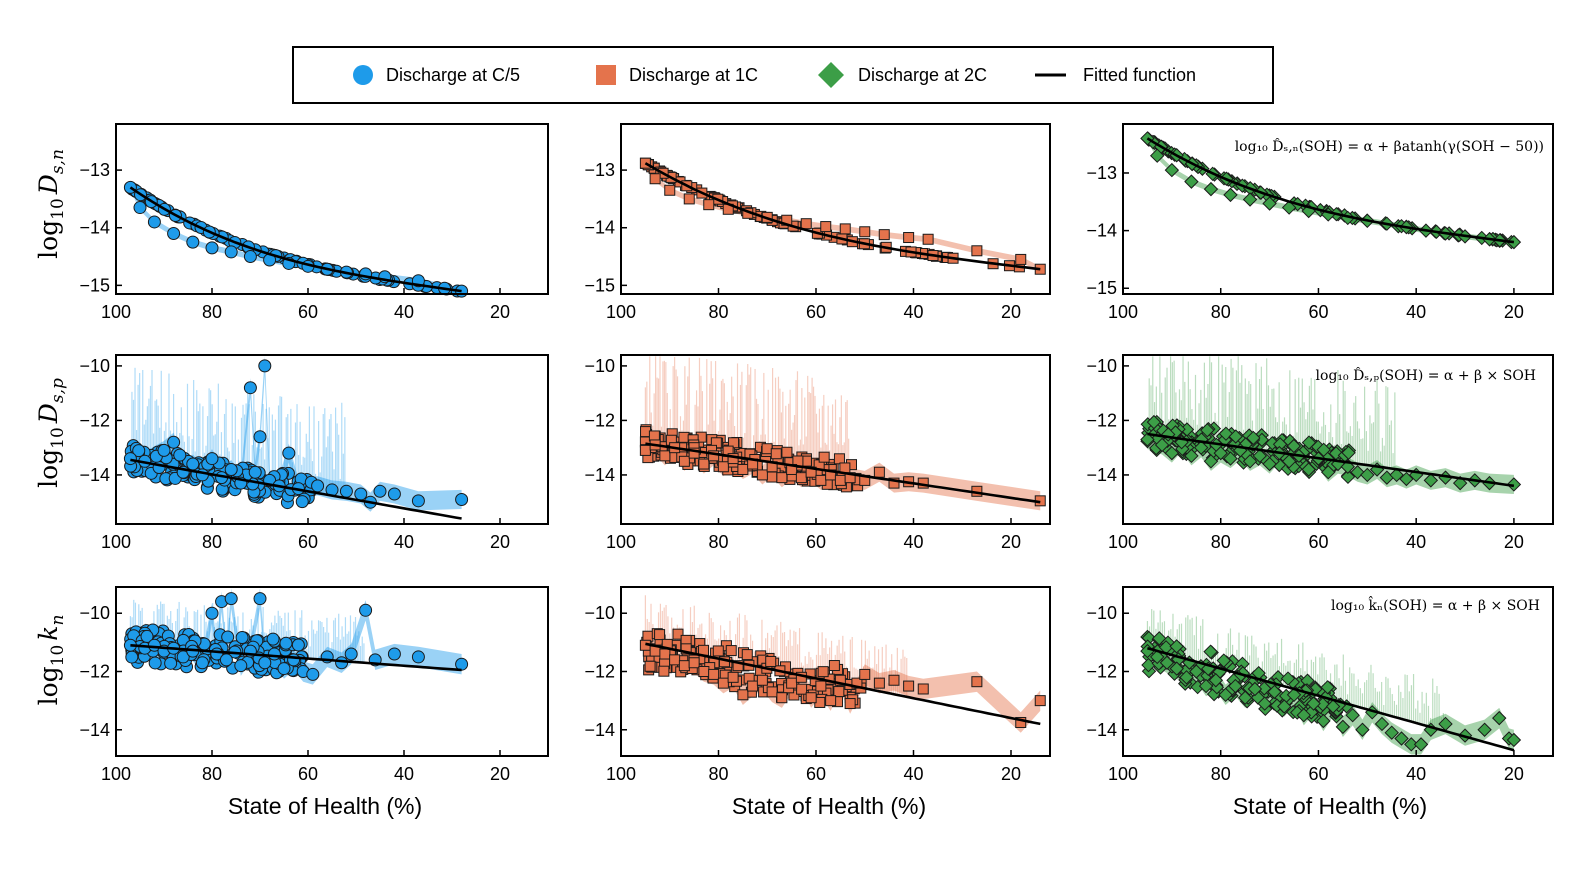 Image resolution: width=1578 pixels, height=888 pixels. I want to click on row-label-2-sub: n, so click(58, 620).